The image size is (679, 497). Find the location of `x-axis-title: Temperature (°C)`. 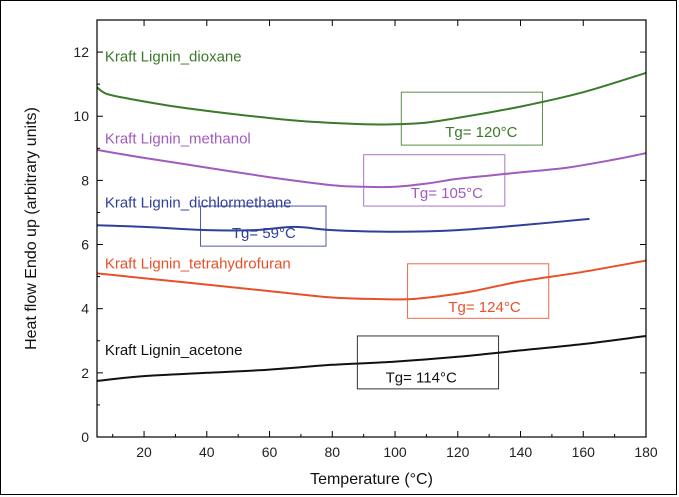

x-axis-title: Temperature (°C) is located at coordinates (371, 479).